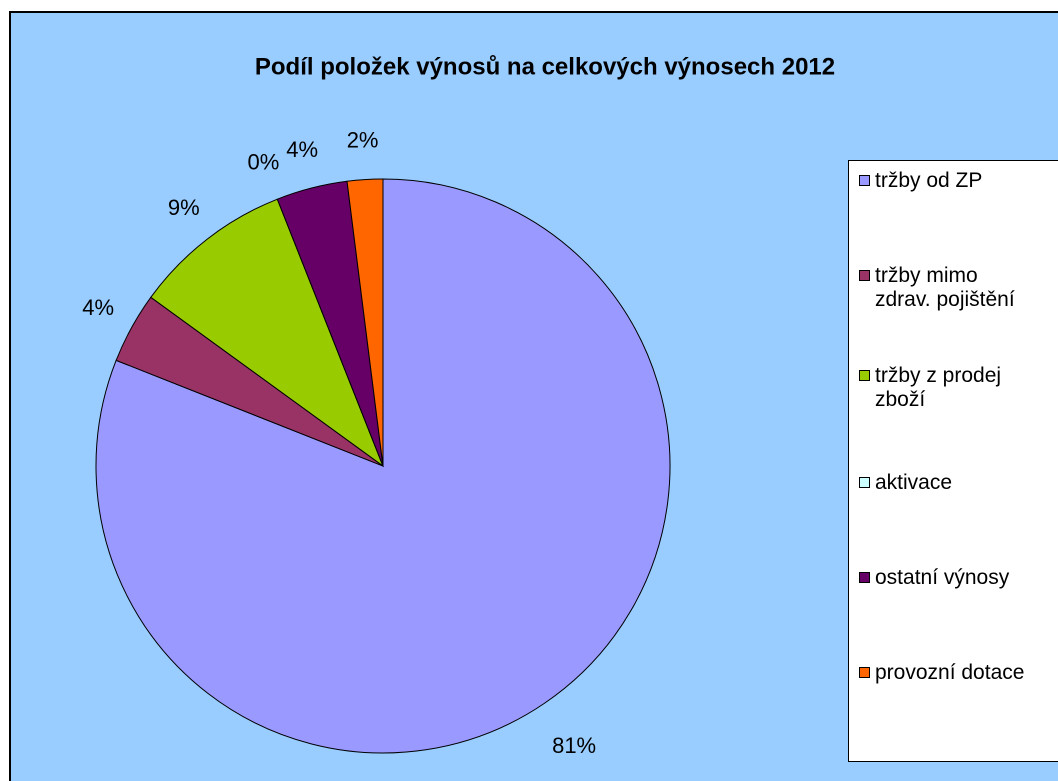 The image size is (1058, 781). I want to click on legend-item: ostatní výnosy, so click(949, 578).